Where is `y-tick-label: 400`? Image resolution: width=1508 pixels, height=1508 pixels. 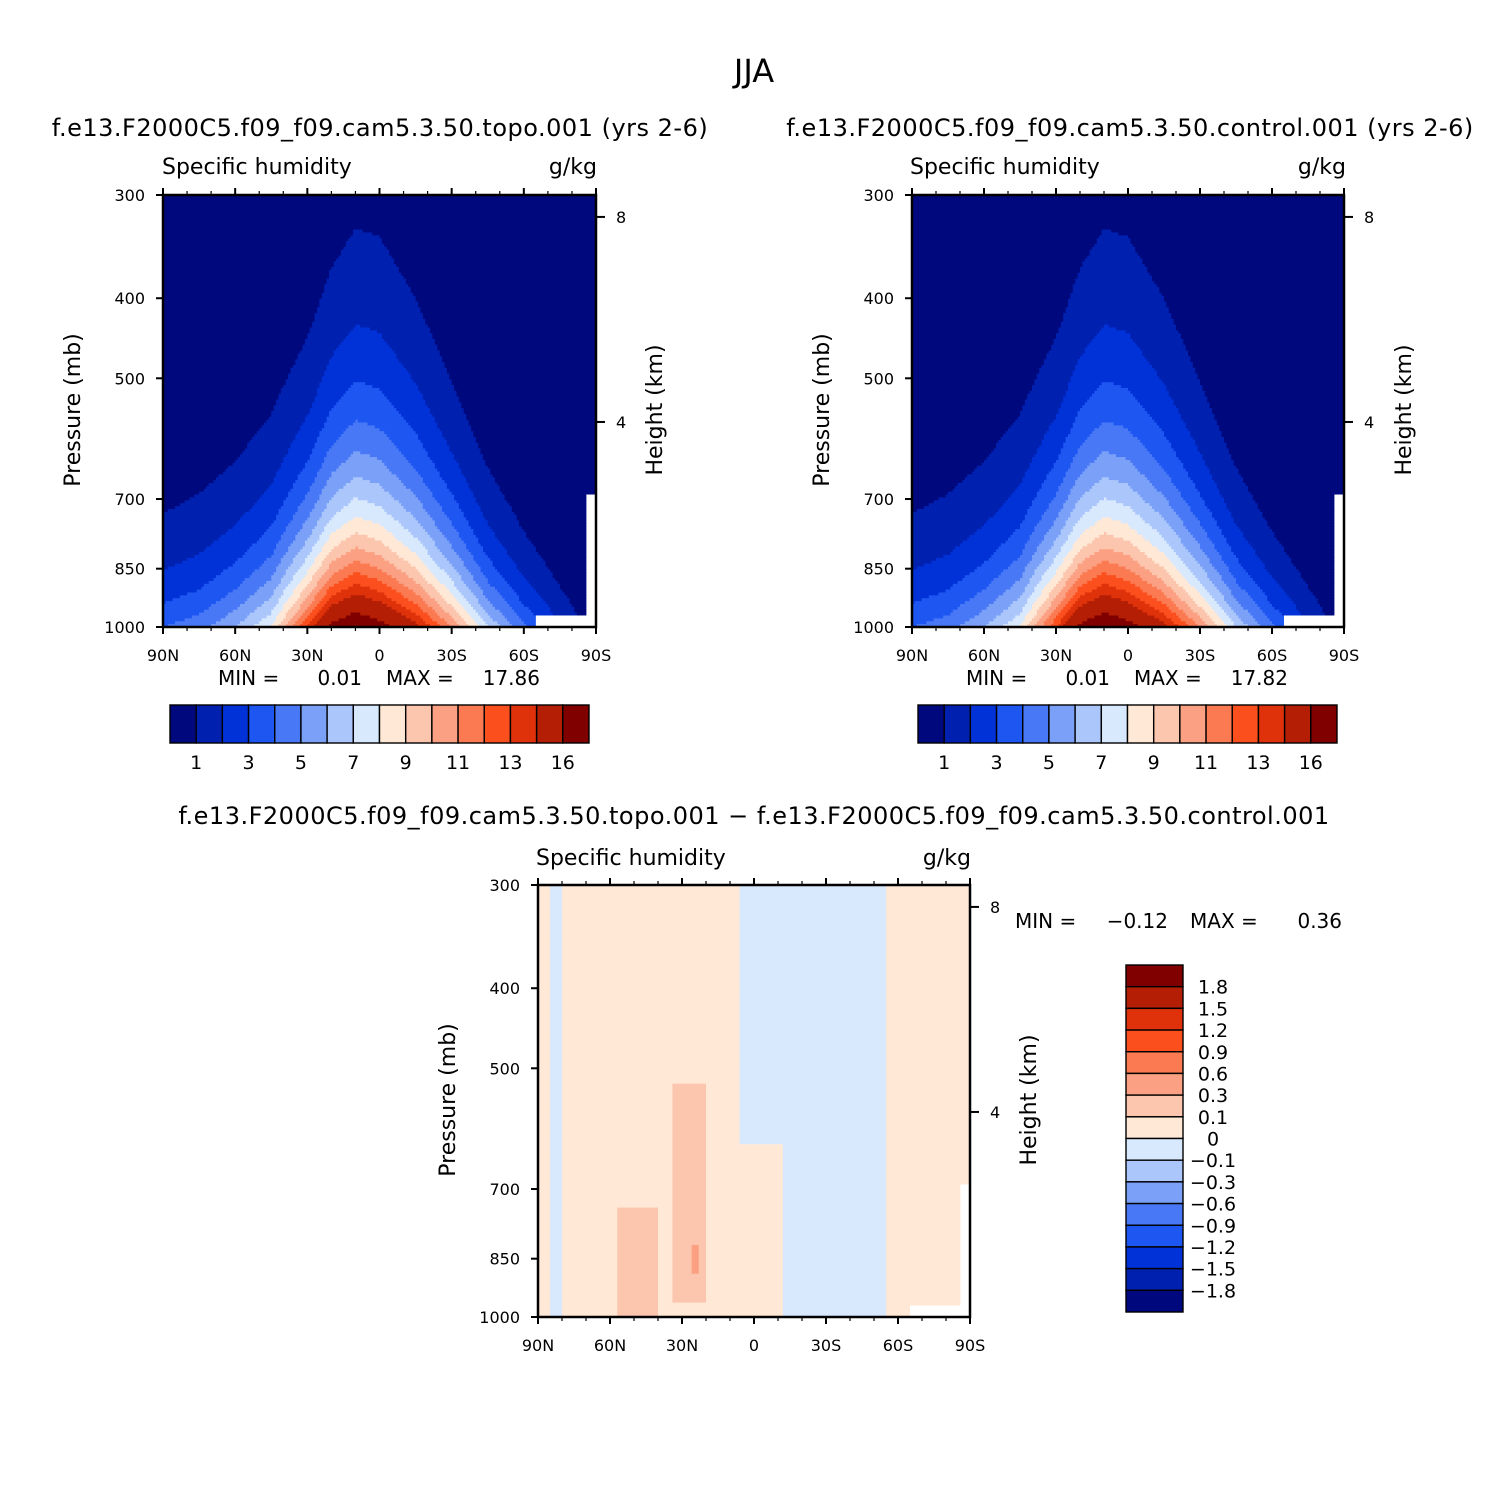 y-tick-label: 400 is located at coordinates (878, 298).